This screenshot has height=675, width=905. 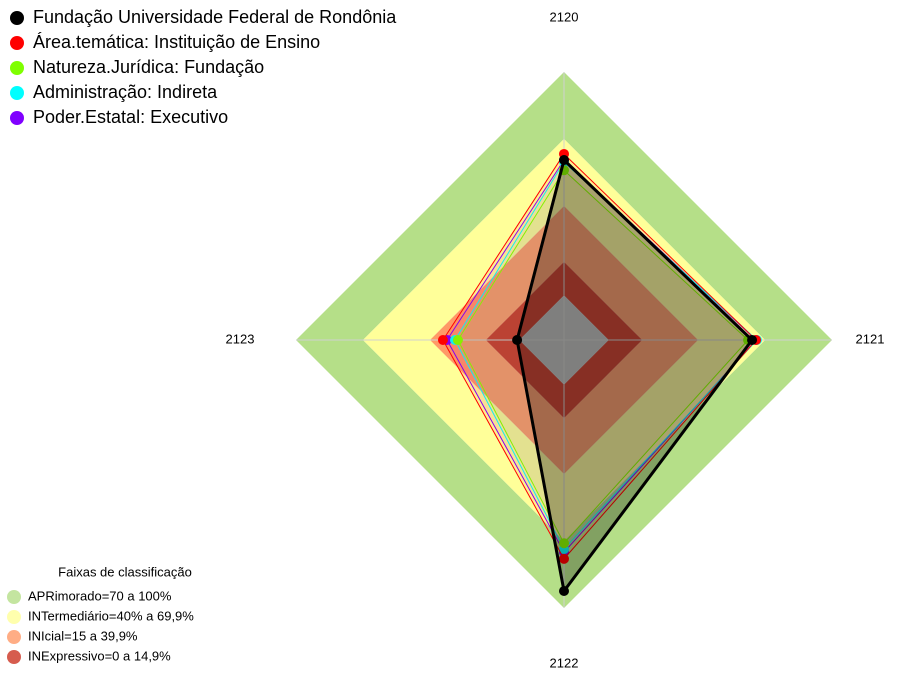 What do you see at coordinates (870, 338) in the screenshot?
I see `axis-label: 2121` at bounding box center [870, 338].